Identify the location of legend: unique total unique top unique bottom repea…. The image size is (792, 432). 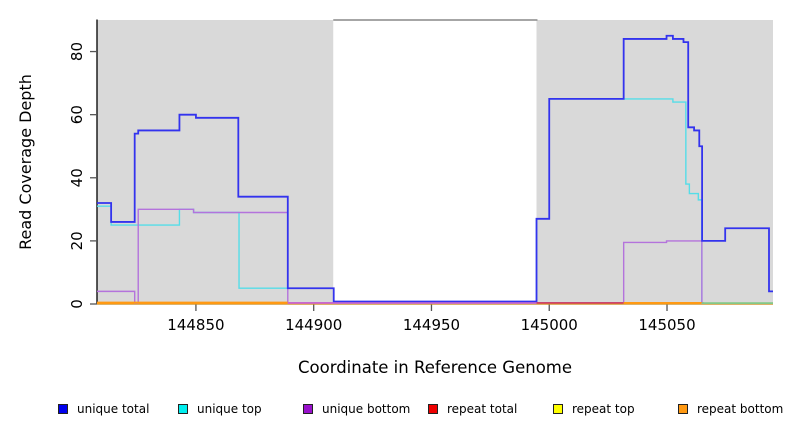
(396, 410).